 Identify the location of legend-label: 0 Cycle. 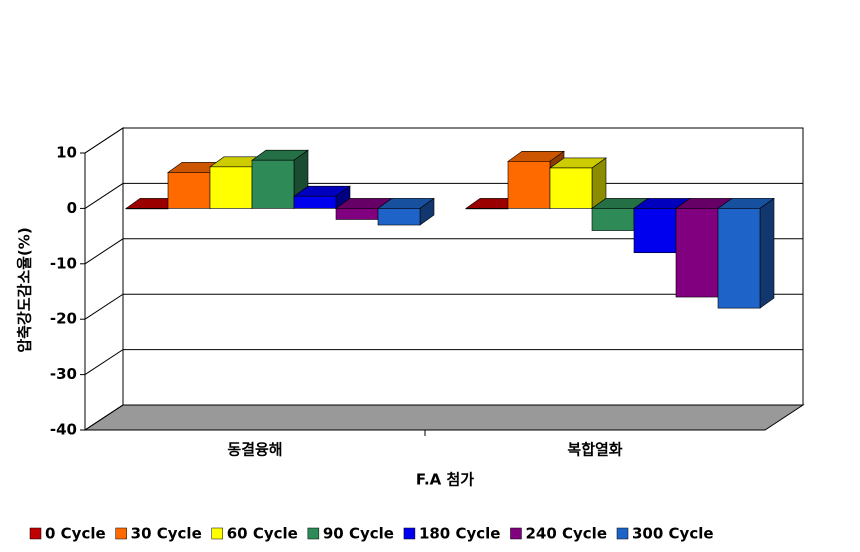
(75, 534).